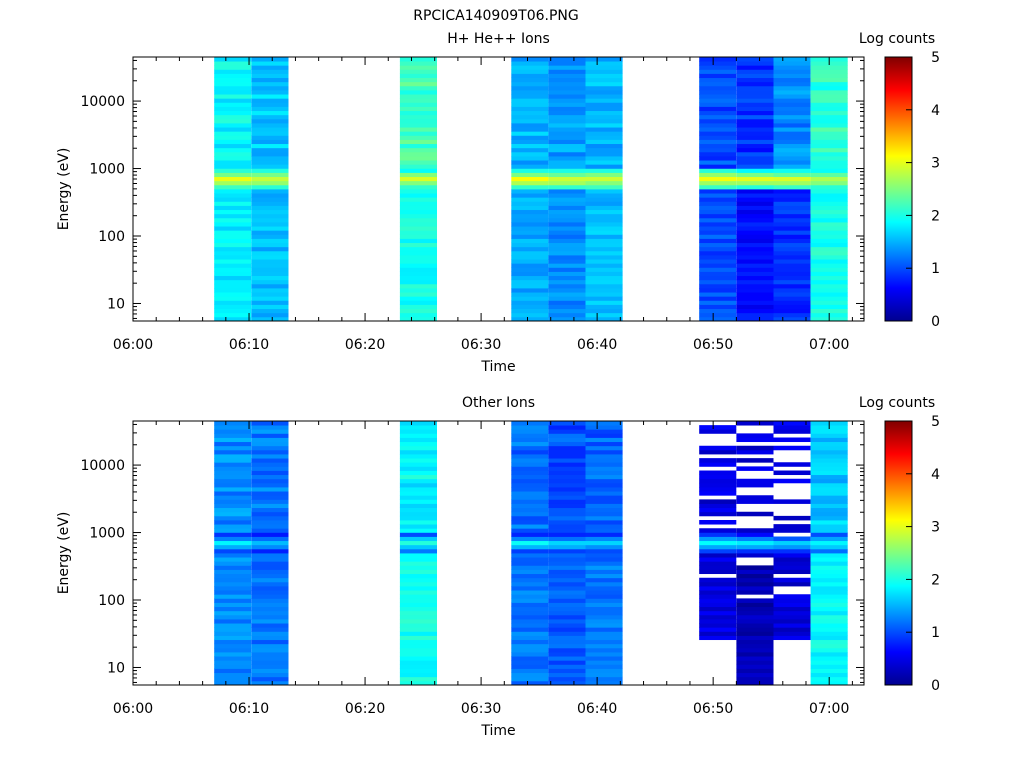 The image size is (1024, 768). What do you see at coordinates (116, 668) in the screenshot?
I see `y-tick-label: 10` at bounding box center [116, 668].